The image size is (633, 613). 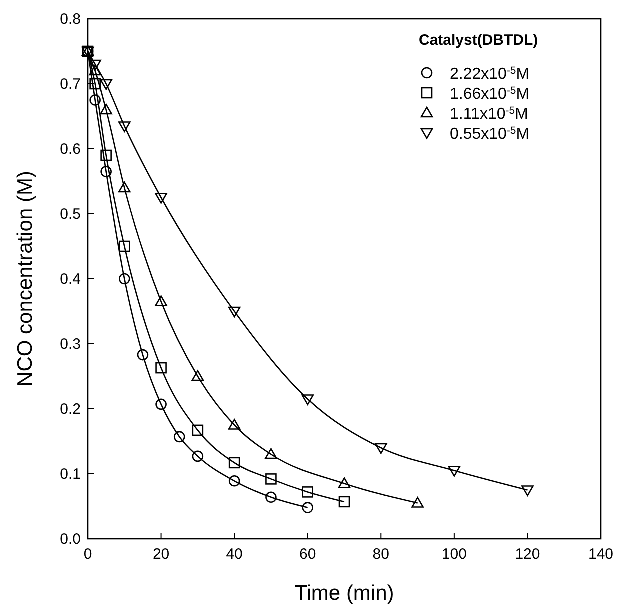 I want to click on legend-label: 2.22x10$^{-5}$M, so click(x=490, y=74).